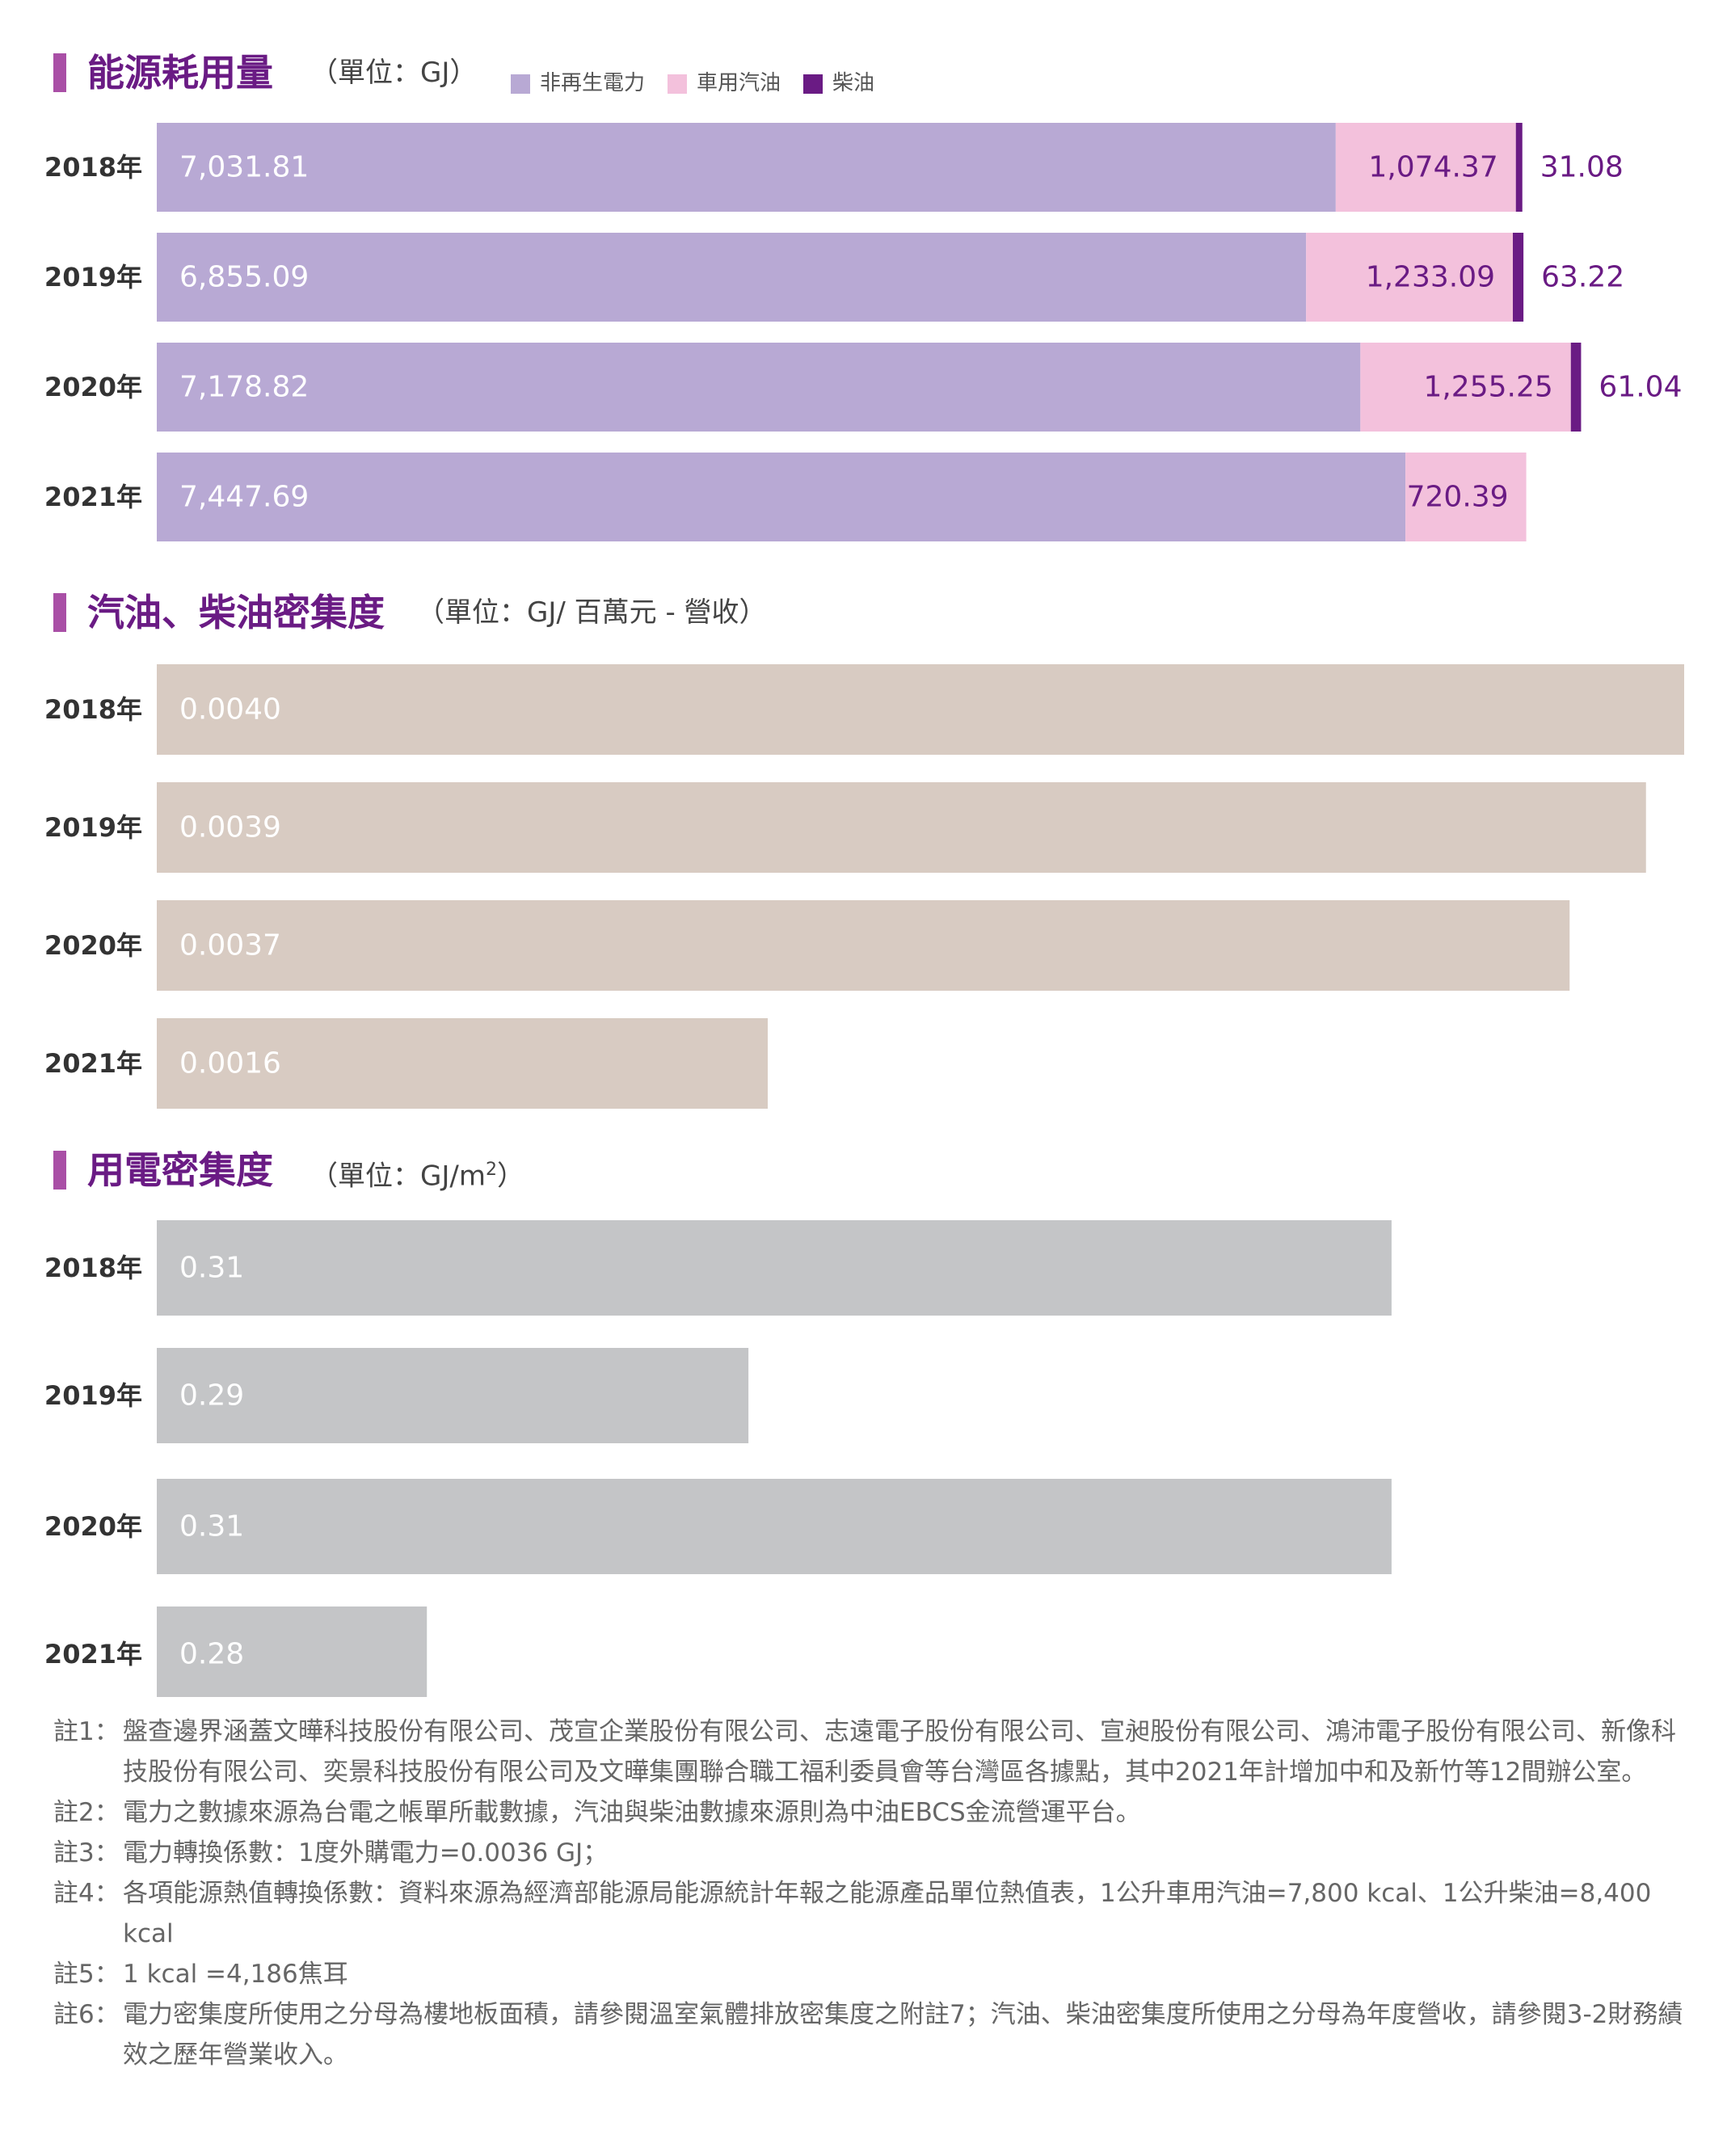  Describe the element at coordinates (1582, 167) in the screenshot. I see `data-label: 31.08` at that location.